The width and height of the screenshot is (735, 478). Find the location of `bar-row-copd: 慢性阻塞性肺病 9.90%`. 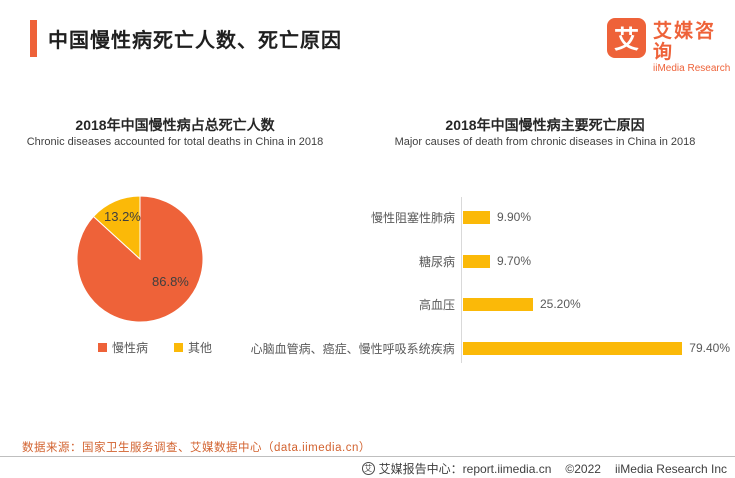

bar-row-copd: 慢性阻塞性肺病 9.90% is located at coordinates (485, 217).